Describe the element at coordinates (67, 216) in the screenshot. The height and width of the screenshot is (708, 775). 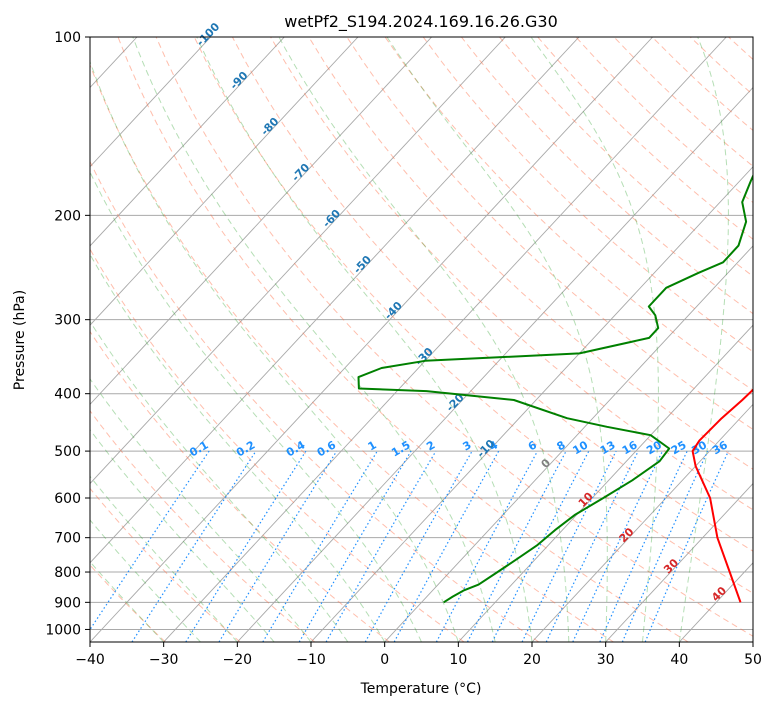
I see `y-tick-label: 200` at that location.